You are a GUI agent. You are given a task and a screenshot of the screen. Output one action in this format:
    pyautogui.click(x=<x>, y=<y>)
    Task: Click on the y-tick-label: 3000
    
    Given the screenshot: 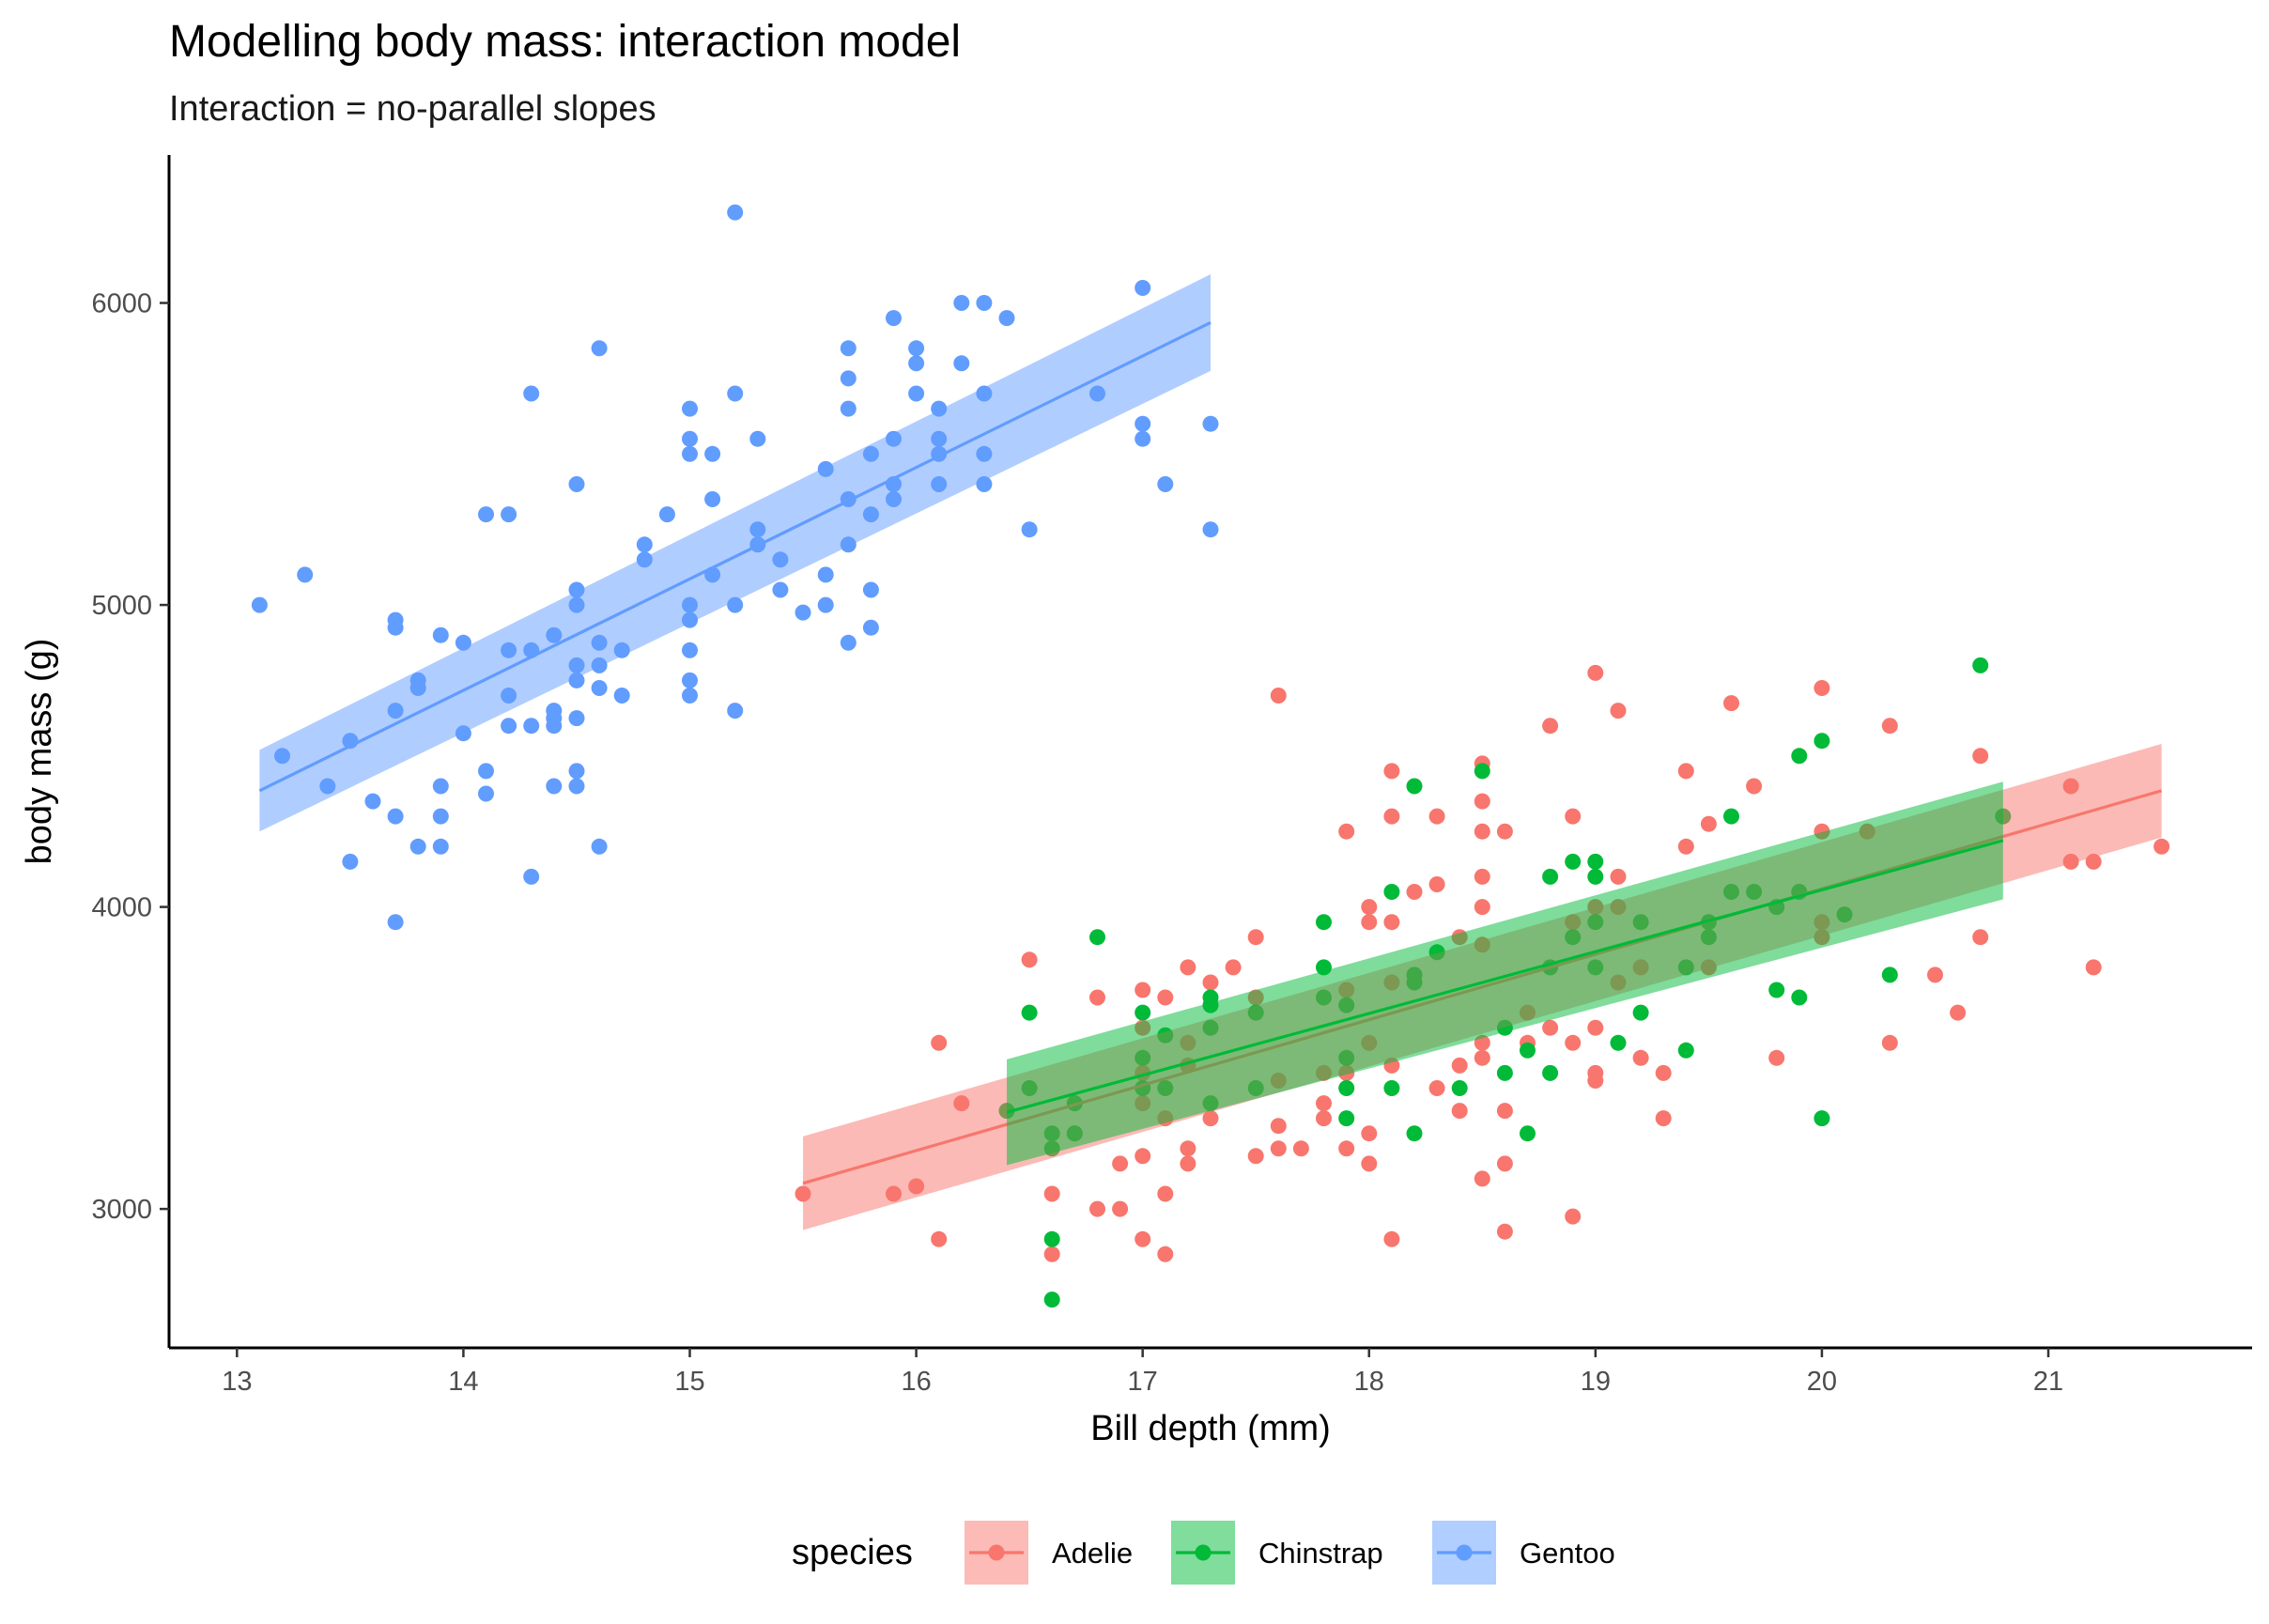 What is the action you would take?
    pyautogui.click(x=121, y=1210)
    